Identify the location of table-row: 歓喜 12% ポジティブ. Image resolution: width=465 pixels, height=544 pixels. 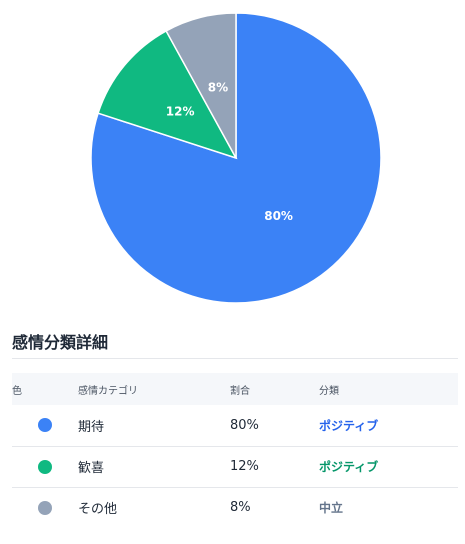
(235, 466).